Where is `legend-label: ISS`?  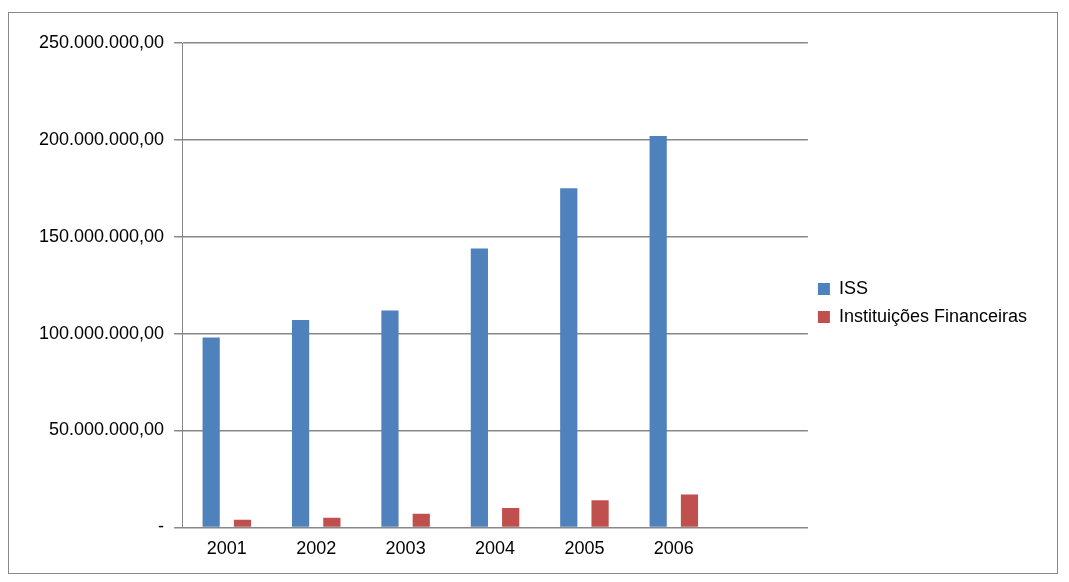 legend-label: ISS is located at coordinates (853, 287).